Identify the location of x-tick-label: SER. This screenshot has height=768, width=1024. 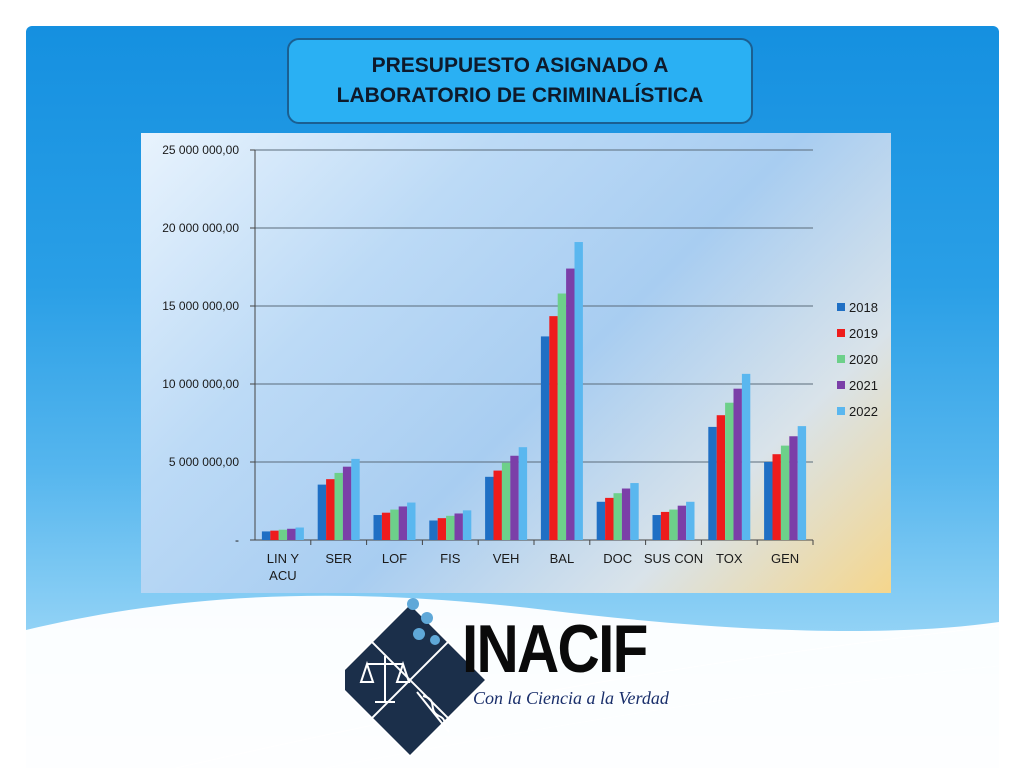
(338, 558).